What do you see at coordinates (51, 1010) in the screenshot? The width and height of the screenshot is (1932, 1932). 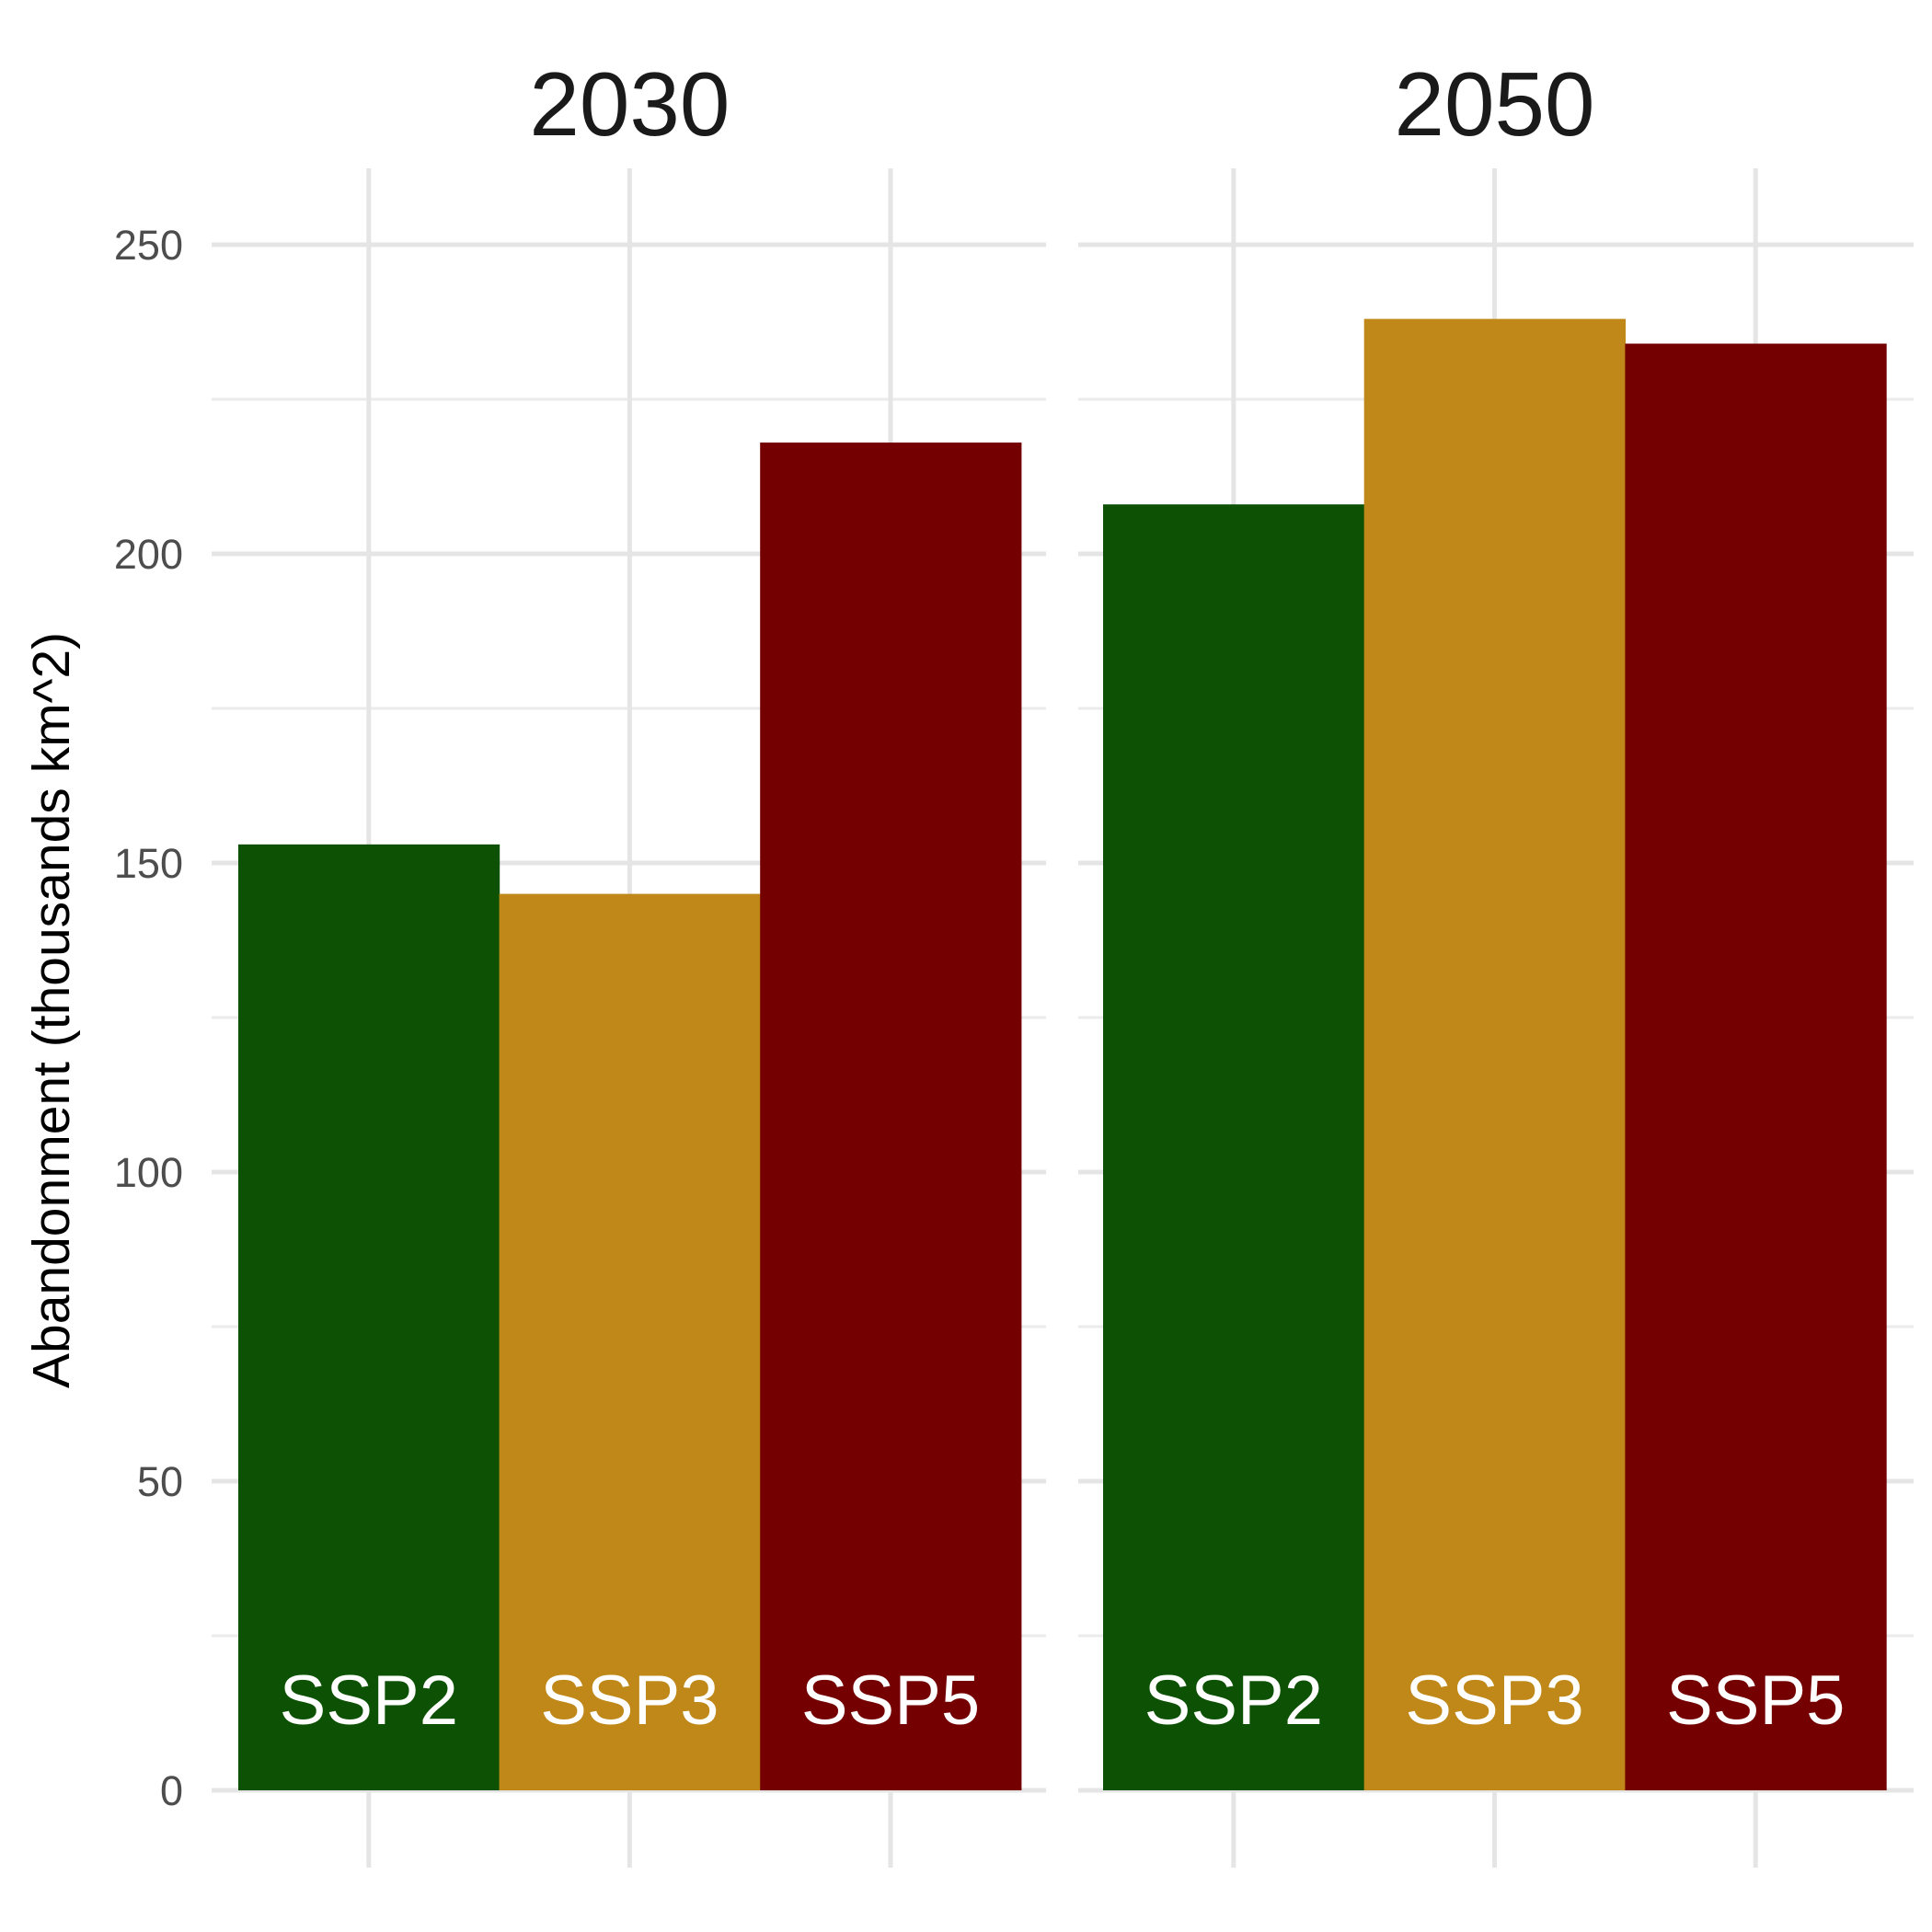 I see `y-axis-title: Abandonment (thousands km^2)` at bounding box center [51, 1010].